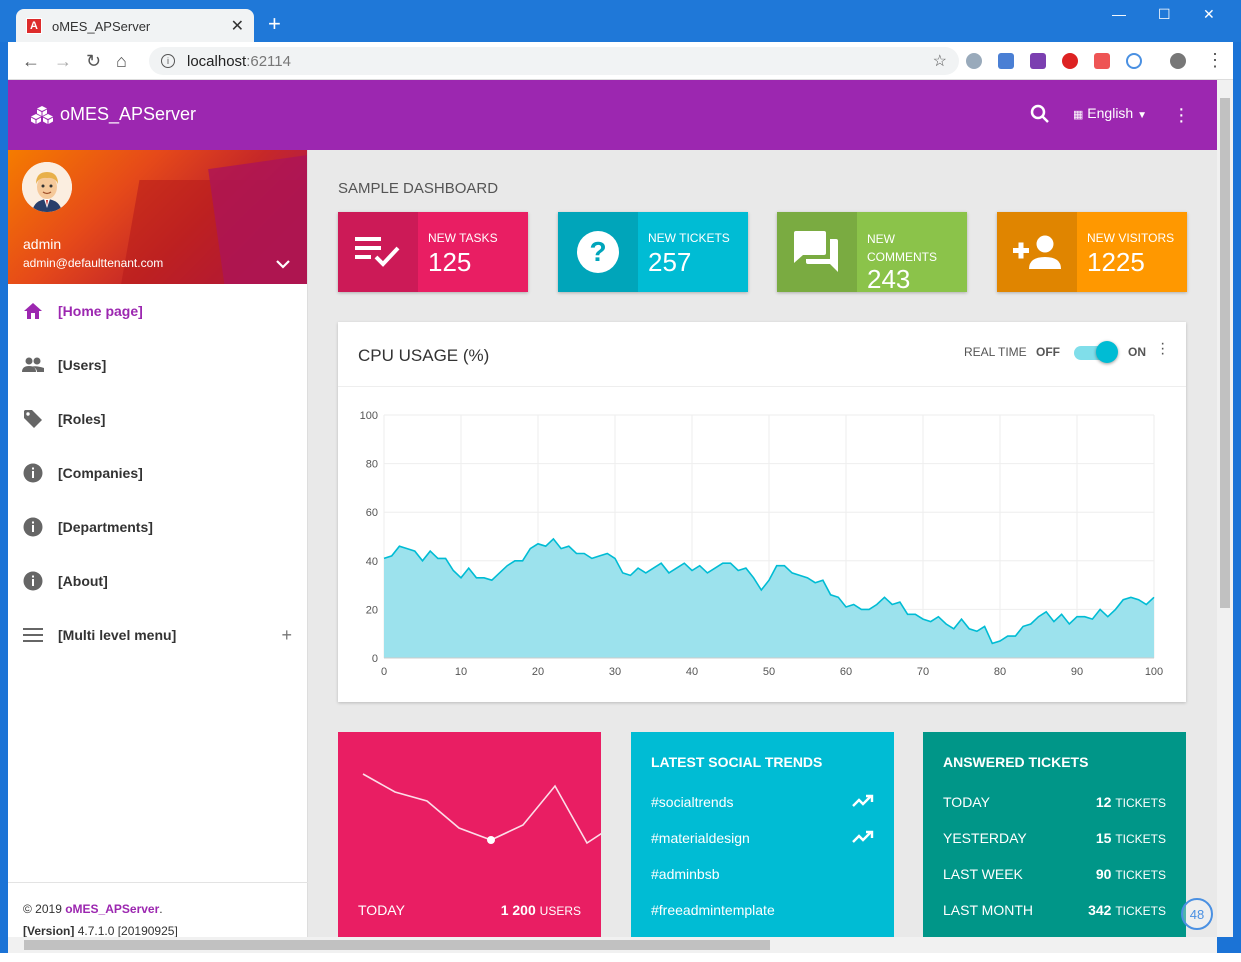  I want to click on off-label: OFF, so click(1048, 352).